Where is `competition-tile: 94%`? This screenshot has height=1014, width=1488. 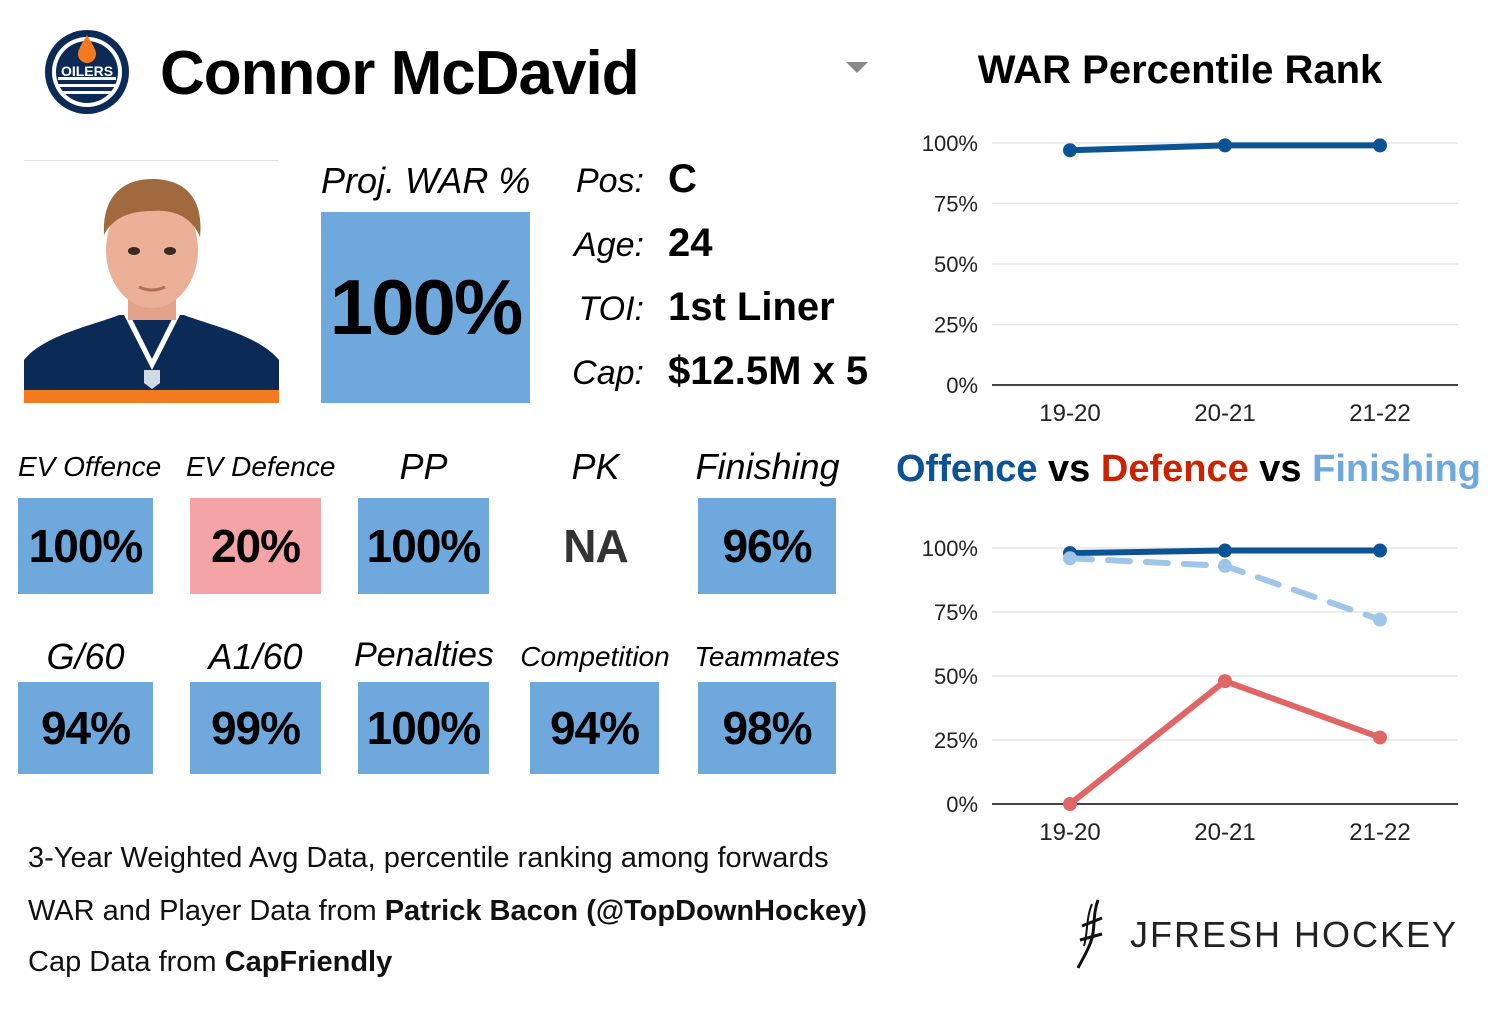 competition-tile: 94% is located at coordinates (594, 728).